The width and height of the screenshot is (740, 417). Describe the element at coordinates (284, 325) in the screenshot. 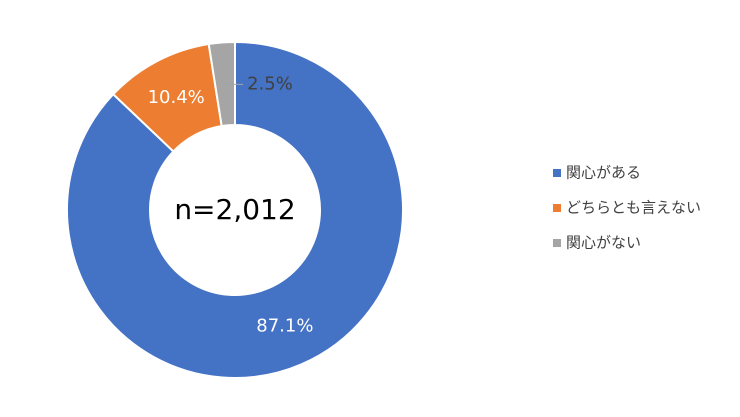

I see `data-label: 87.1%` at that location.